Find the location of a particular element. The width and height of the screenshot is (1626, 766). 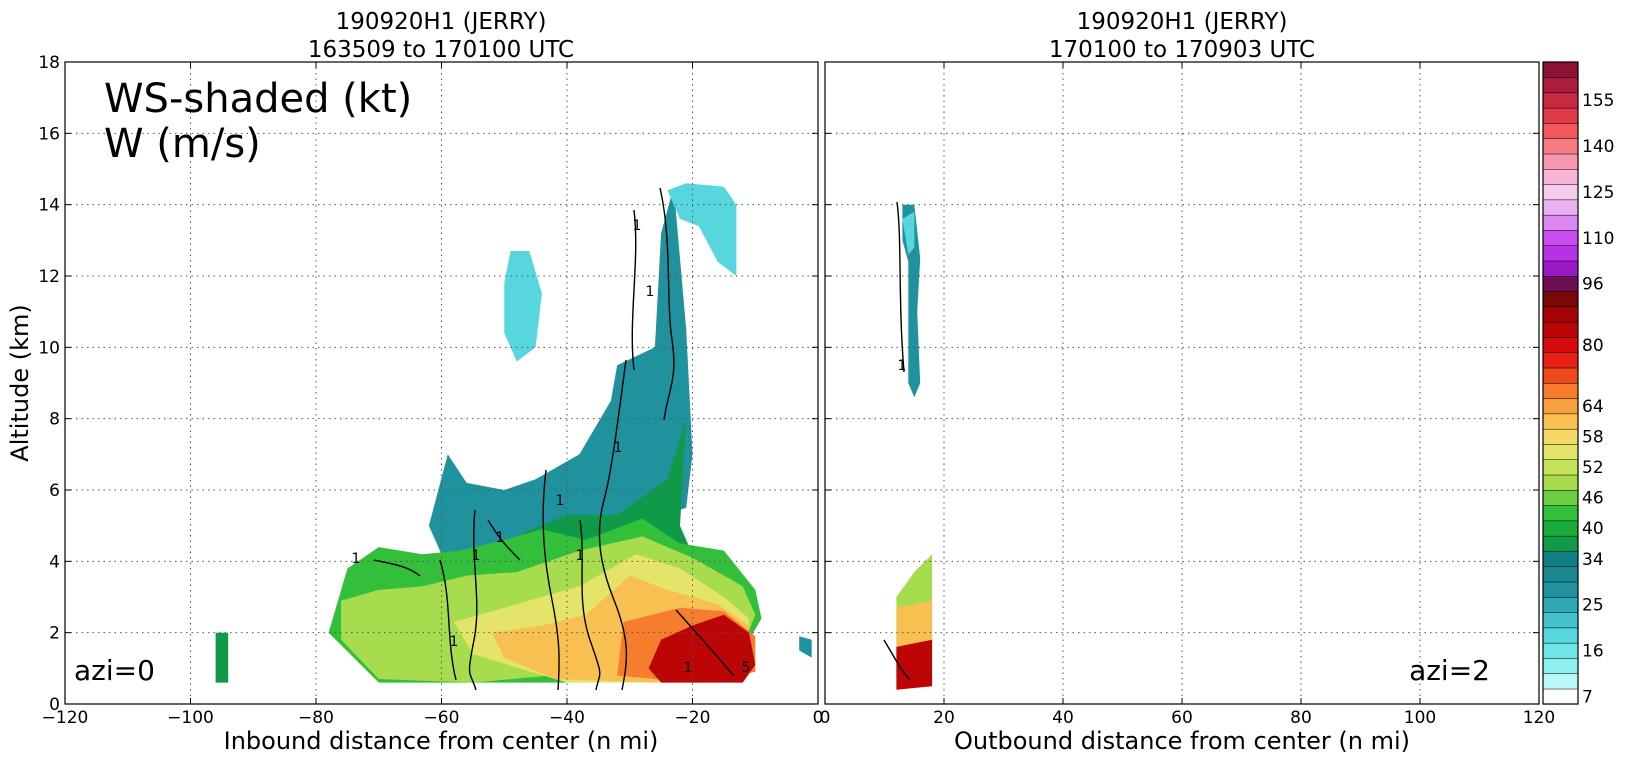

y-tick-label: 6 is located at coordinates (54, 491).